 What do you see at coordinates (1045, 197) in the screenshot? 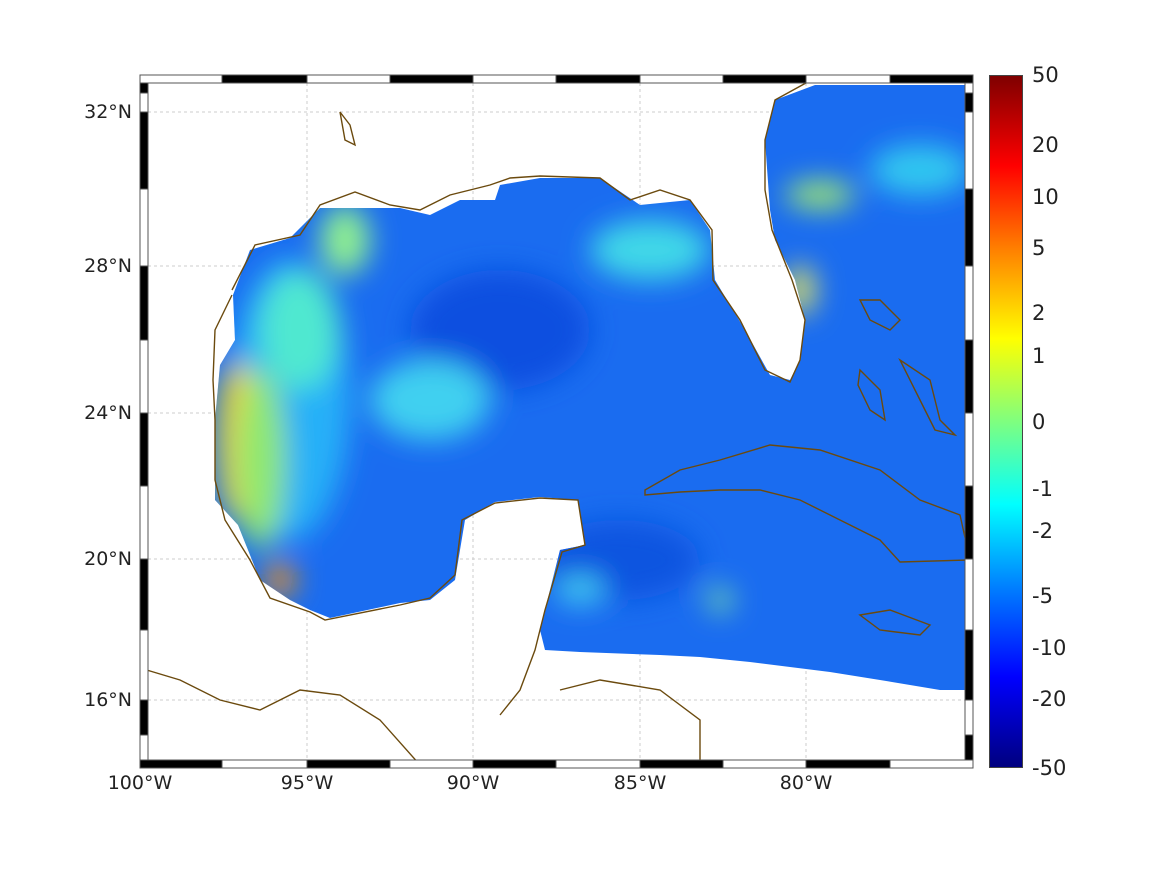
I see `colorbar-tick-label: 10` at bounding box center [1045, 197].